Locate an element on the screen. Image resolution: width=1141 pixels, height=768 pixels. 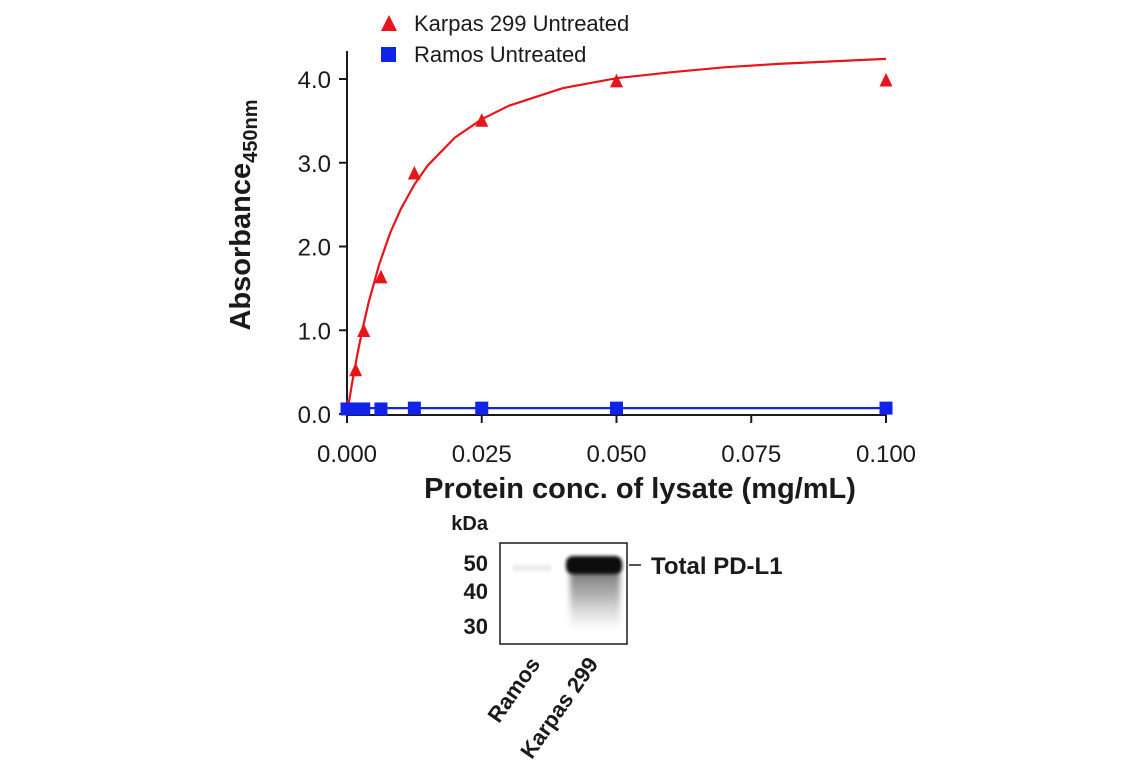
legend-label-ramos: Ramos Untreated is located at coordinates (500, 54).